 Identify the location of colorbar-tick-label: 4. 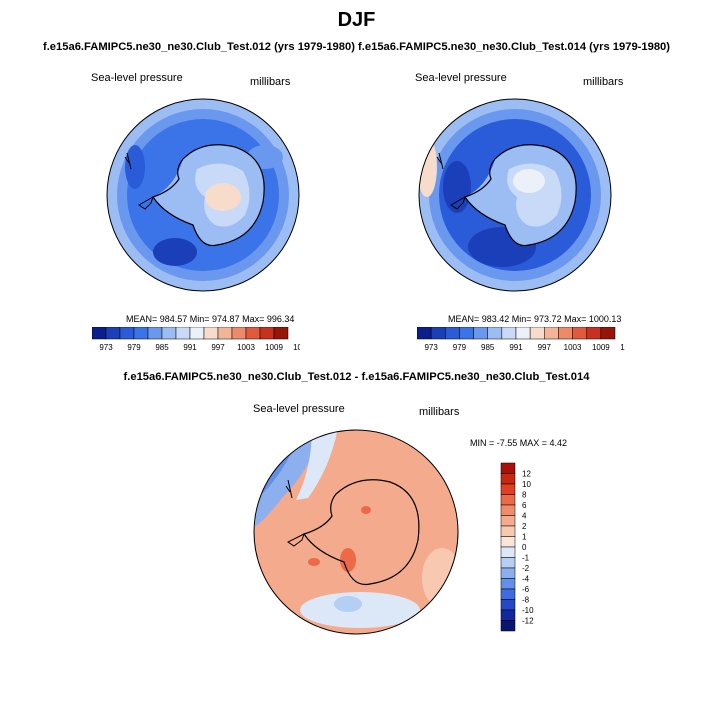
(524, 516).